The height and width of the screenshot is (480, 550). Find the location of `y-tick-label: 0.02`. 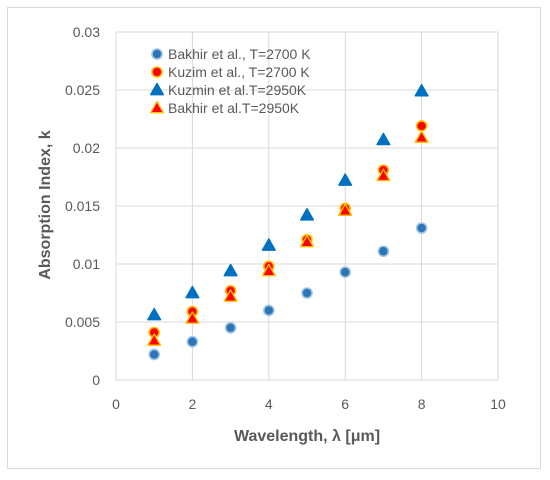

y-tick-label: 0.02 is located at coordinates (86, 148).